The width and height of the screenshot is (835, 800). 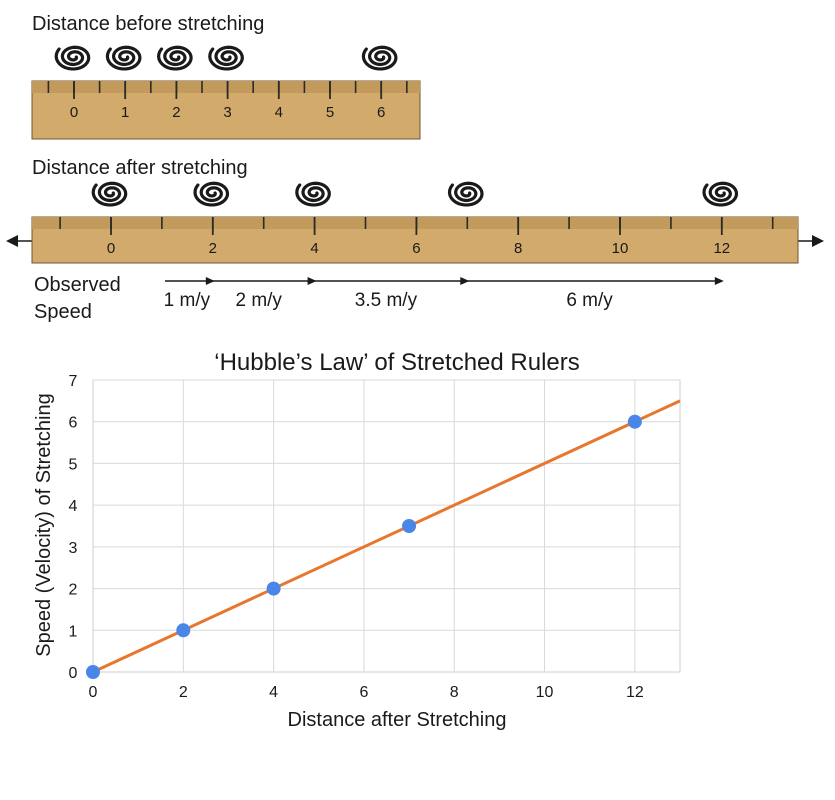 What do you see at coordinates (444, 294) in the screenshot?
I see `speed-arrows: 1 m/y 2 m/y 3.5 m/y 6 m/y` at bounding box center [444, 294].